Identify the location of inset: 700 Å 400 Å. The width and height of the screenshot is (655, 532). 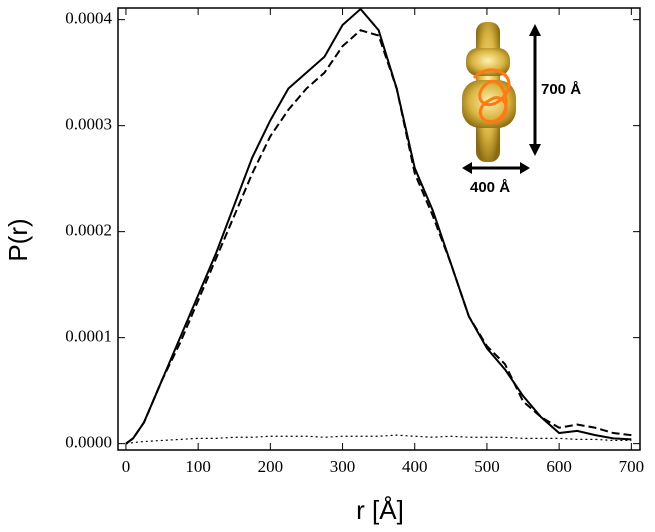
(521, 109).